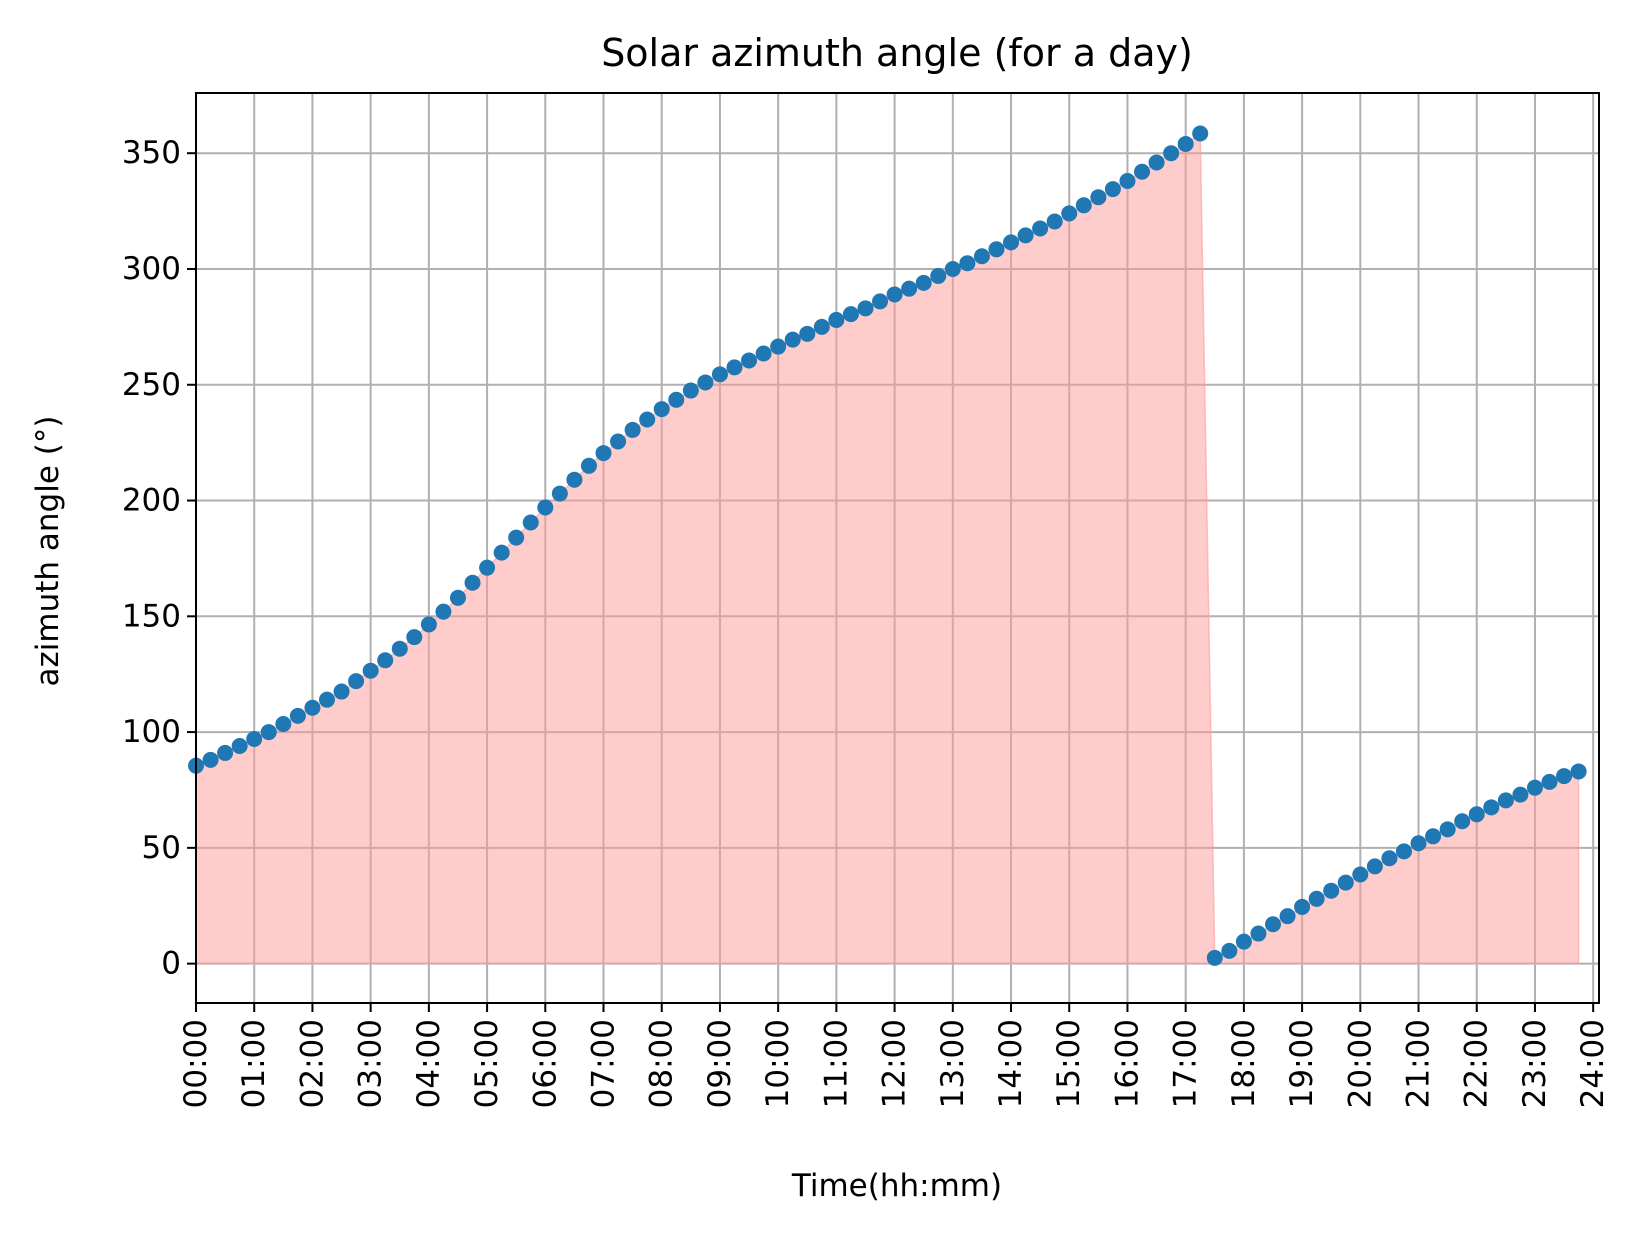 The height and width of the screenshot is (1234, 1625). I want to click on x-tick-label: 24:00, so click(1593, 1063).